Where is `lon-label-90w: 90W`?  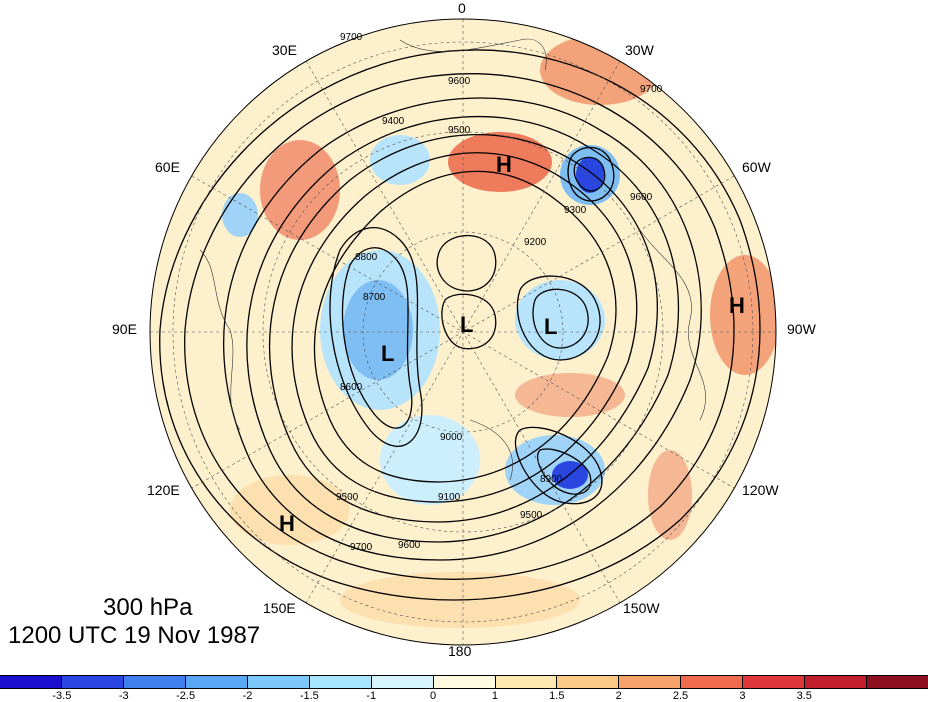 lon-label-90w: 90W is located at coordinates (801, 329).